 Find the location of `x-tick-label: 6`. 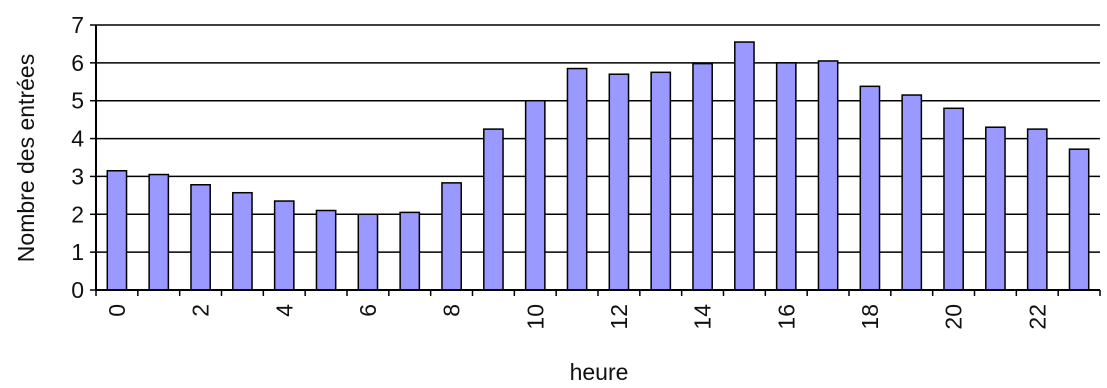

x-tick-label: 6 is located at coordinates (368, 310).